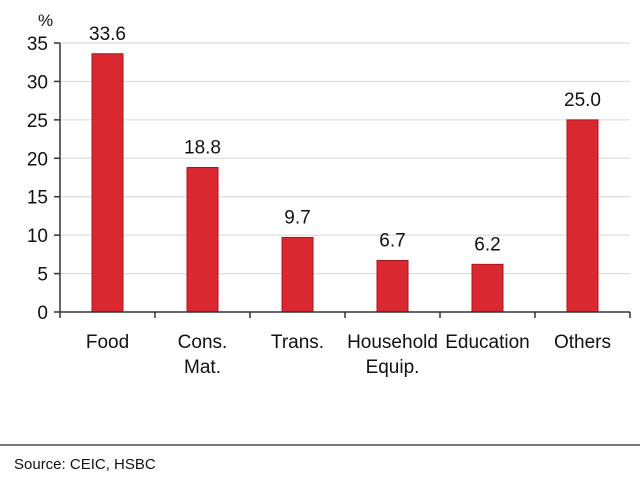 The height and width of the screenshot is (488, 640). What do you see at coordinates (42, 275) in the screenshot?
I see `y-tick-label: 5` at bounding box center [42, 275].